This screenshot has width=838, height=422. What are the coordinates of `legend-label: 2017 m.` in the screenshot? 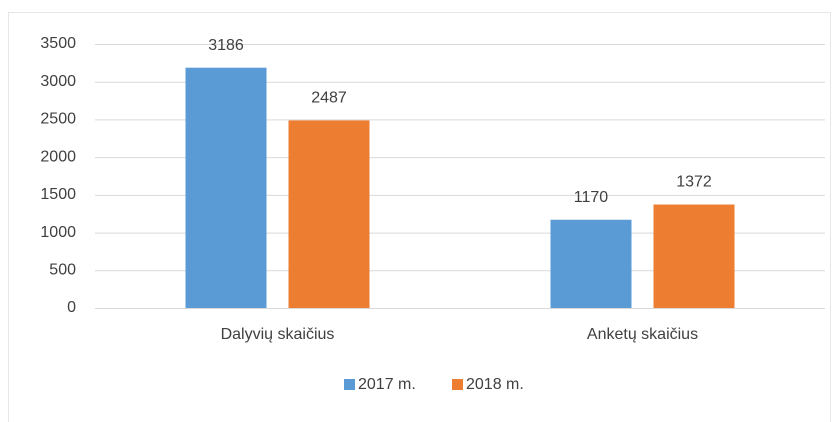 It's located at (387, 384).